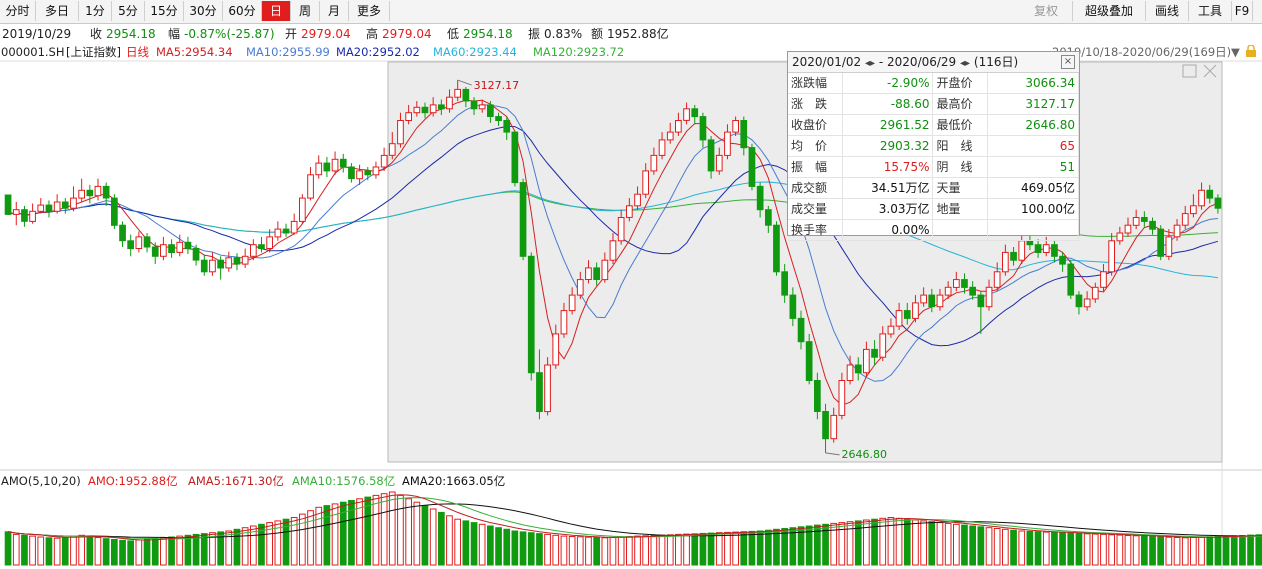 Image resolution: width=1262 pixels, height=569 pixels. I want to click on stats-row: 涨 跌 -88.60 最高价 3127.17, so click(933, 104).